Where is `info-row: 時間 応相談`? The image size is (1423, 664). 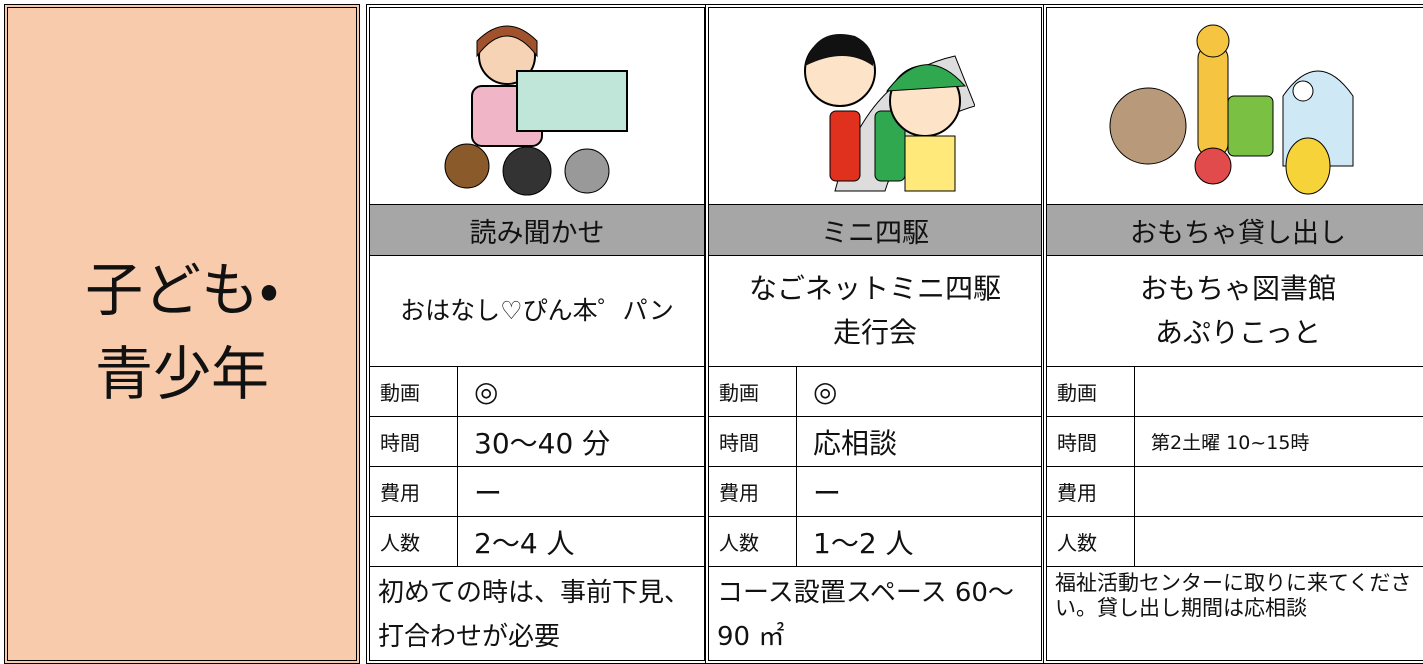
info-row: 時間 応相談 is located at coordinates (875, 442).